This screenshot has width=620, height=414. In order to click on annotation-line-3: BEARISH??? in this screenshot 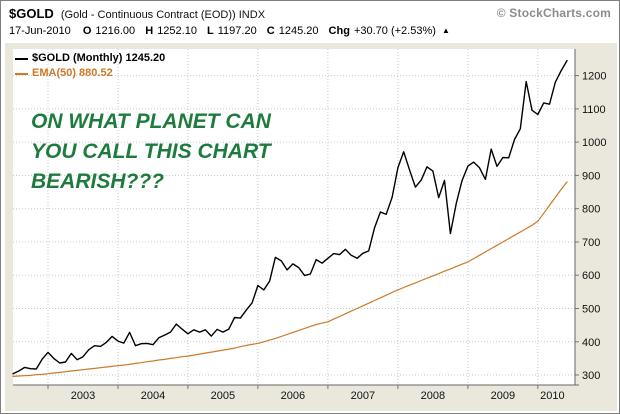, I will do `click(97, 181)`.